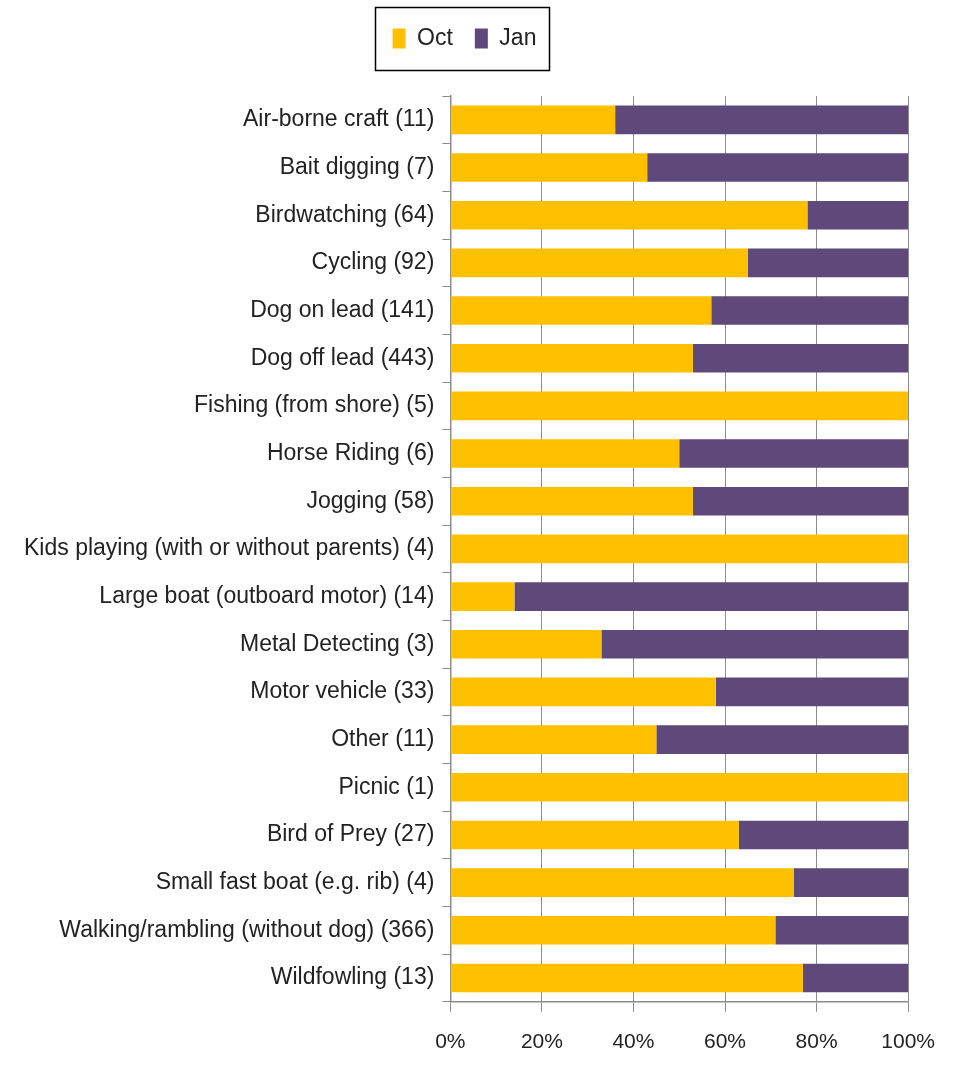 Image resolution: width=953 pixels, height=1075 pixels. I want to click on y-tick-label: Air-borne craft (11), so click(339, 118).